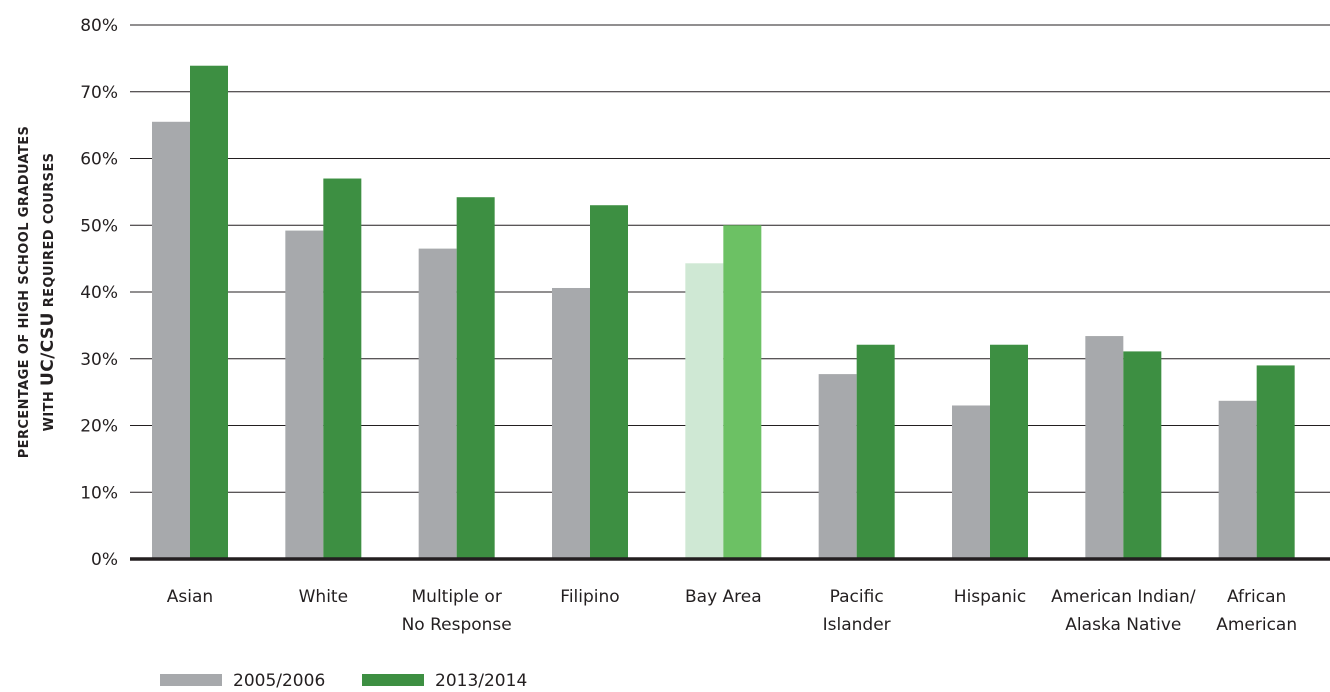 This screenshot has width=1330, height=692. I want to click on category-label: No Response, so click(457, 625).